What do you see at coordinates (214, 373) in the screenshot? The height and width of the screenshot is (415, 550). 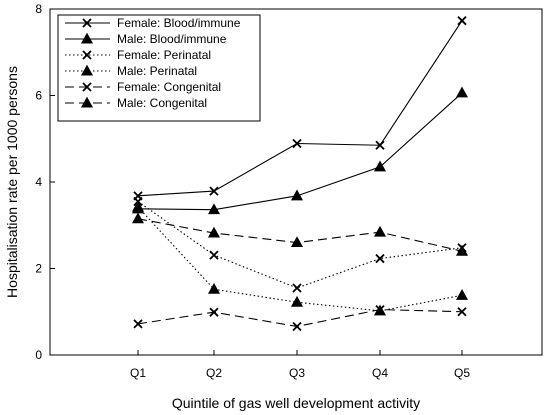 I see `x-tick-label: Q2` at bounding box center [214, 373].